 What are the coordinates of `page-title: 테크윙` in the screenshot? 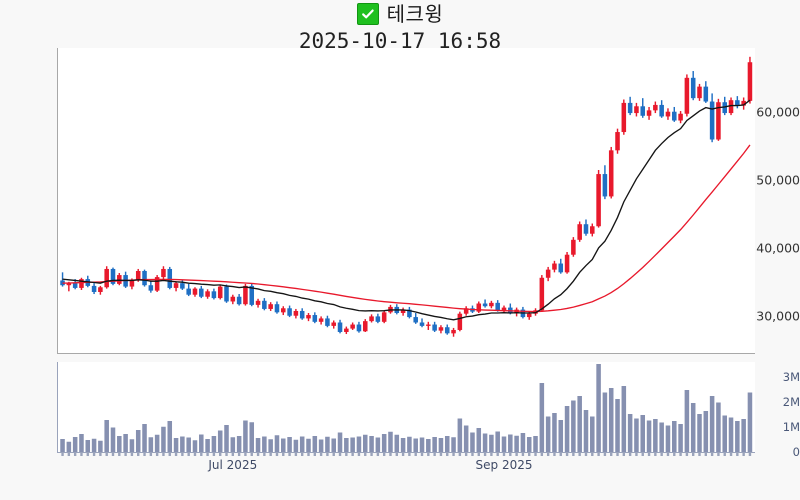 It's located at (415, 14).